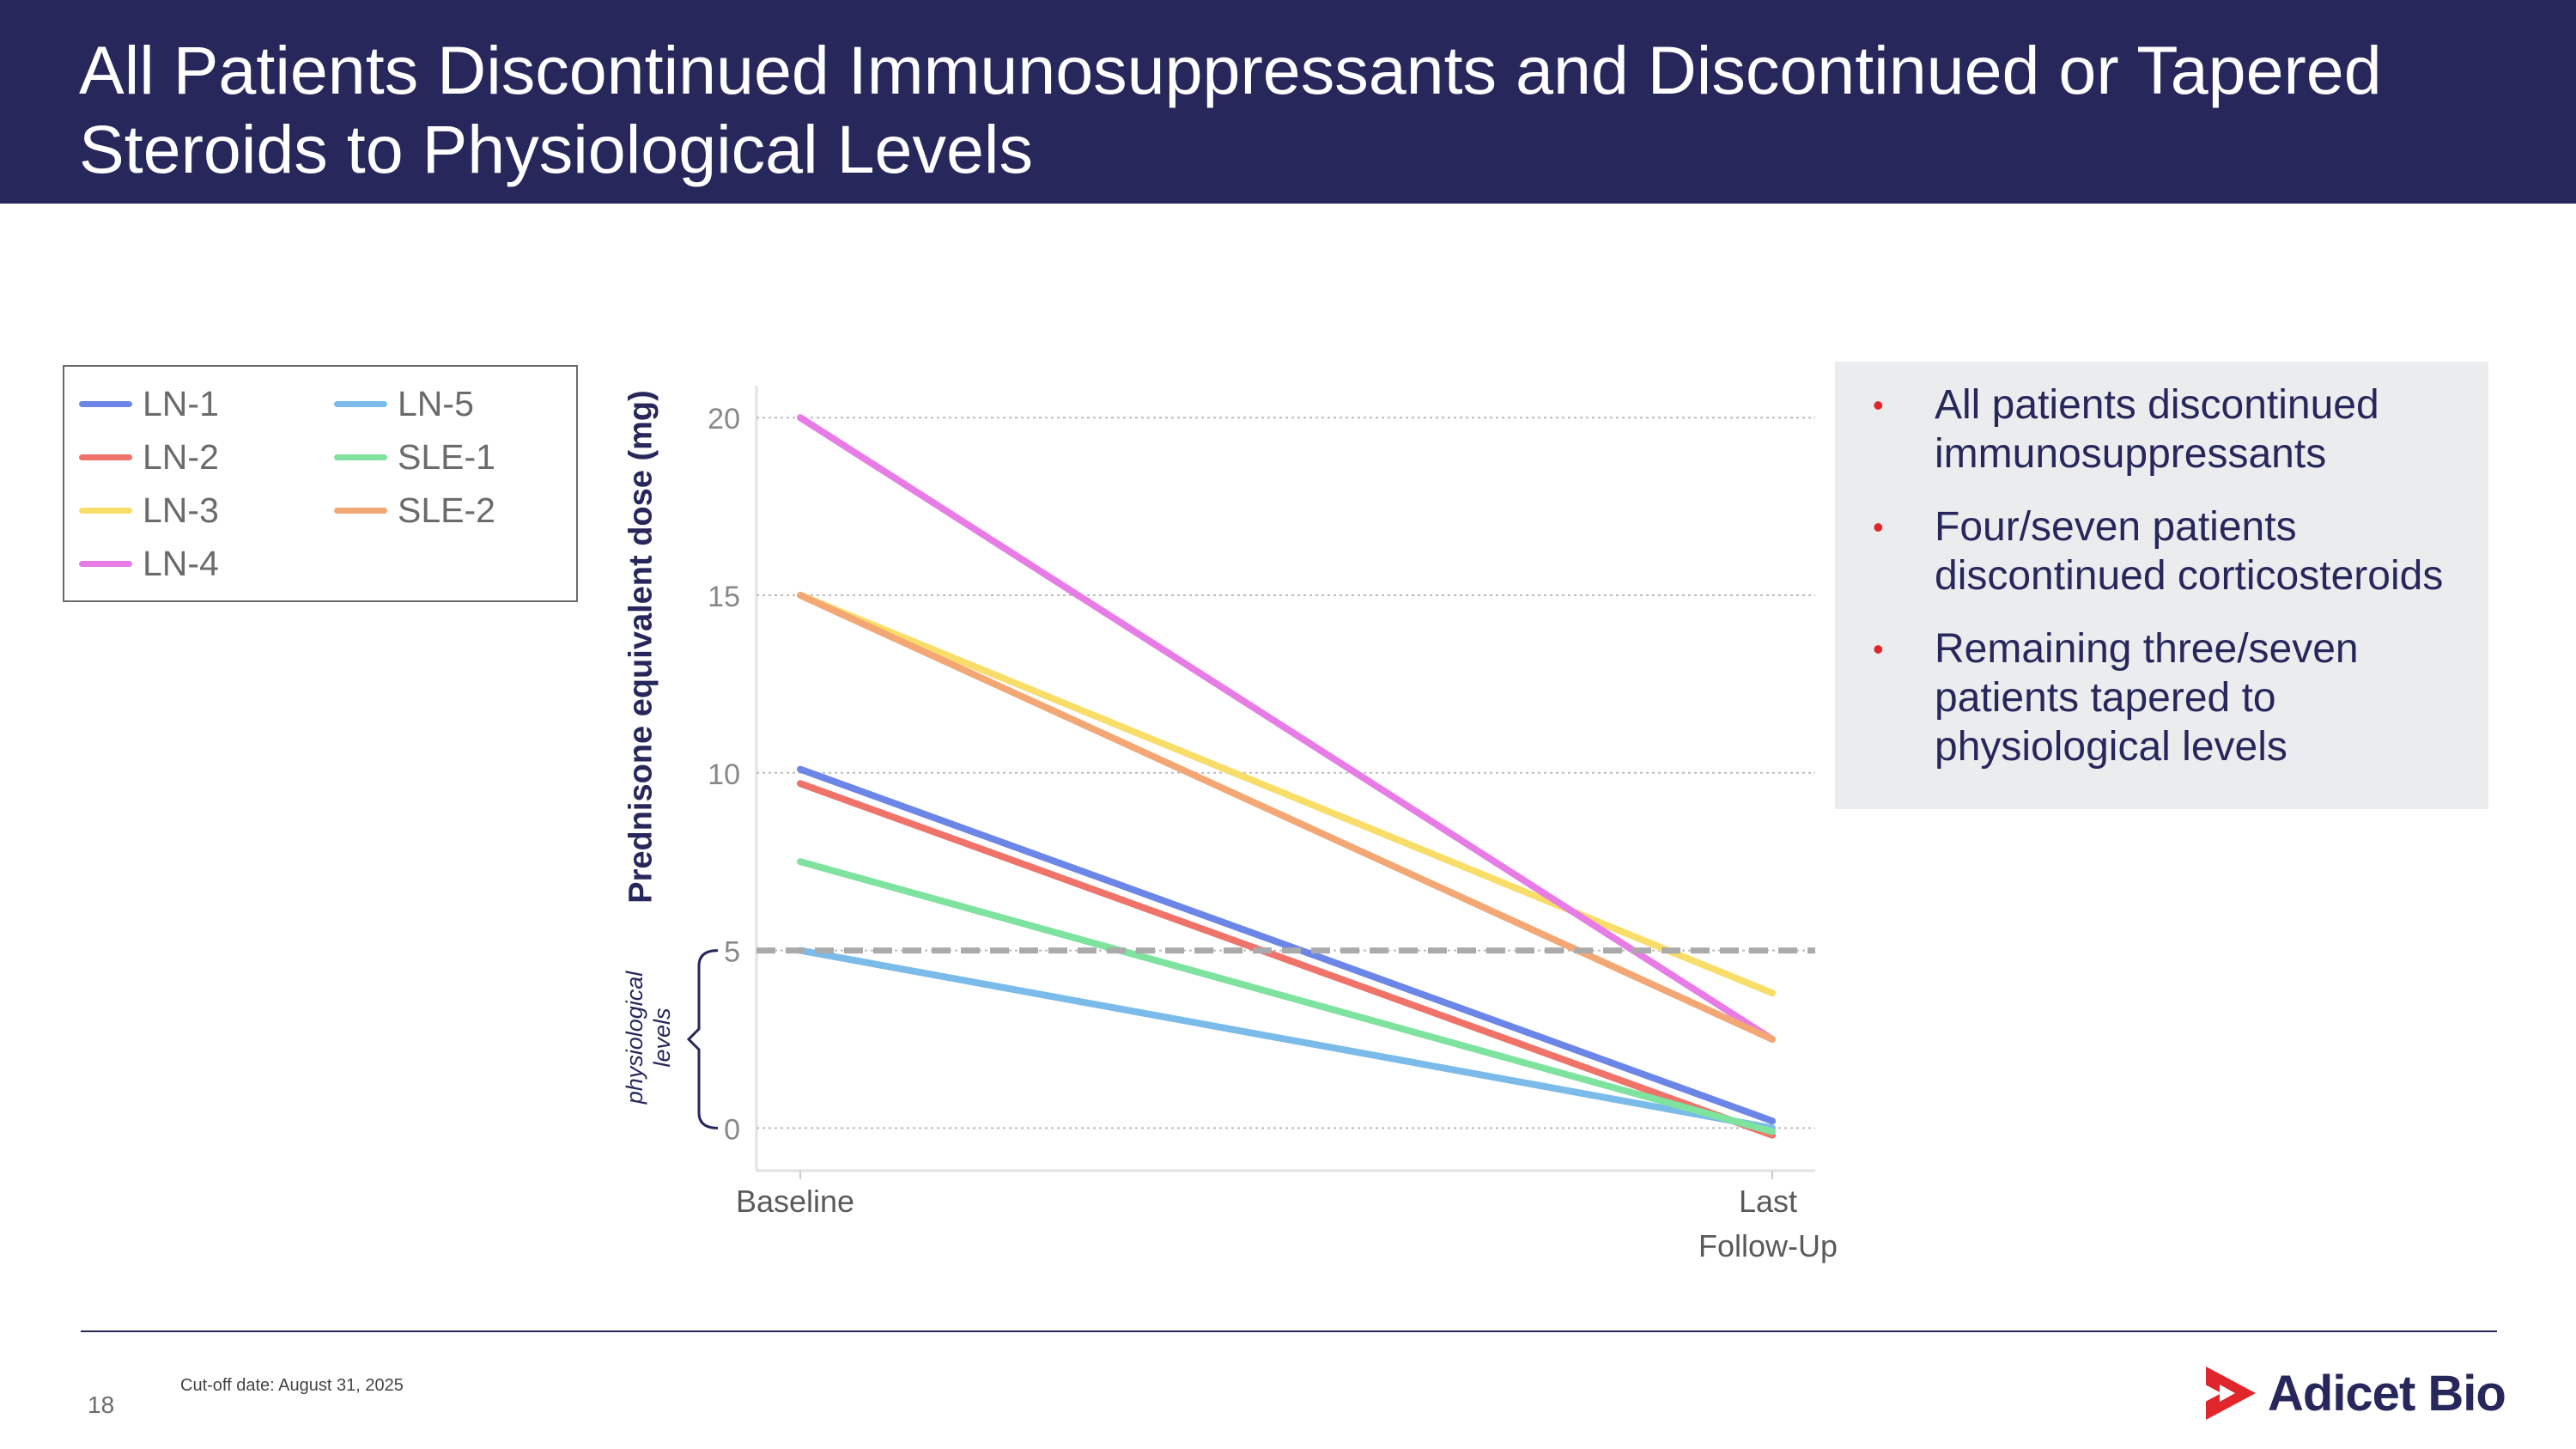 The image size is (2576, 1449). What do you see at coordinates (634, 1038) in the screenshot?
I see `annotation-line: physiological` at bounding box center [634, 1038].